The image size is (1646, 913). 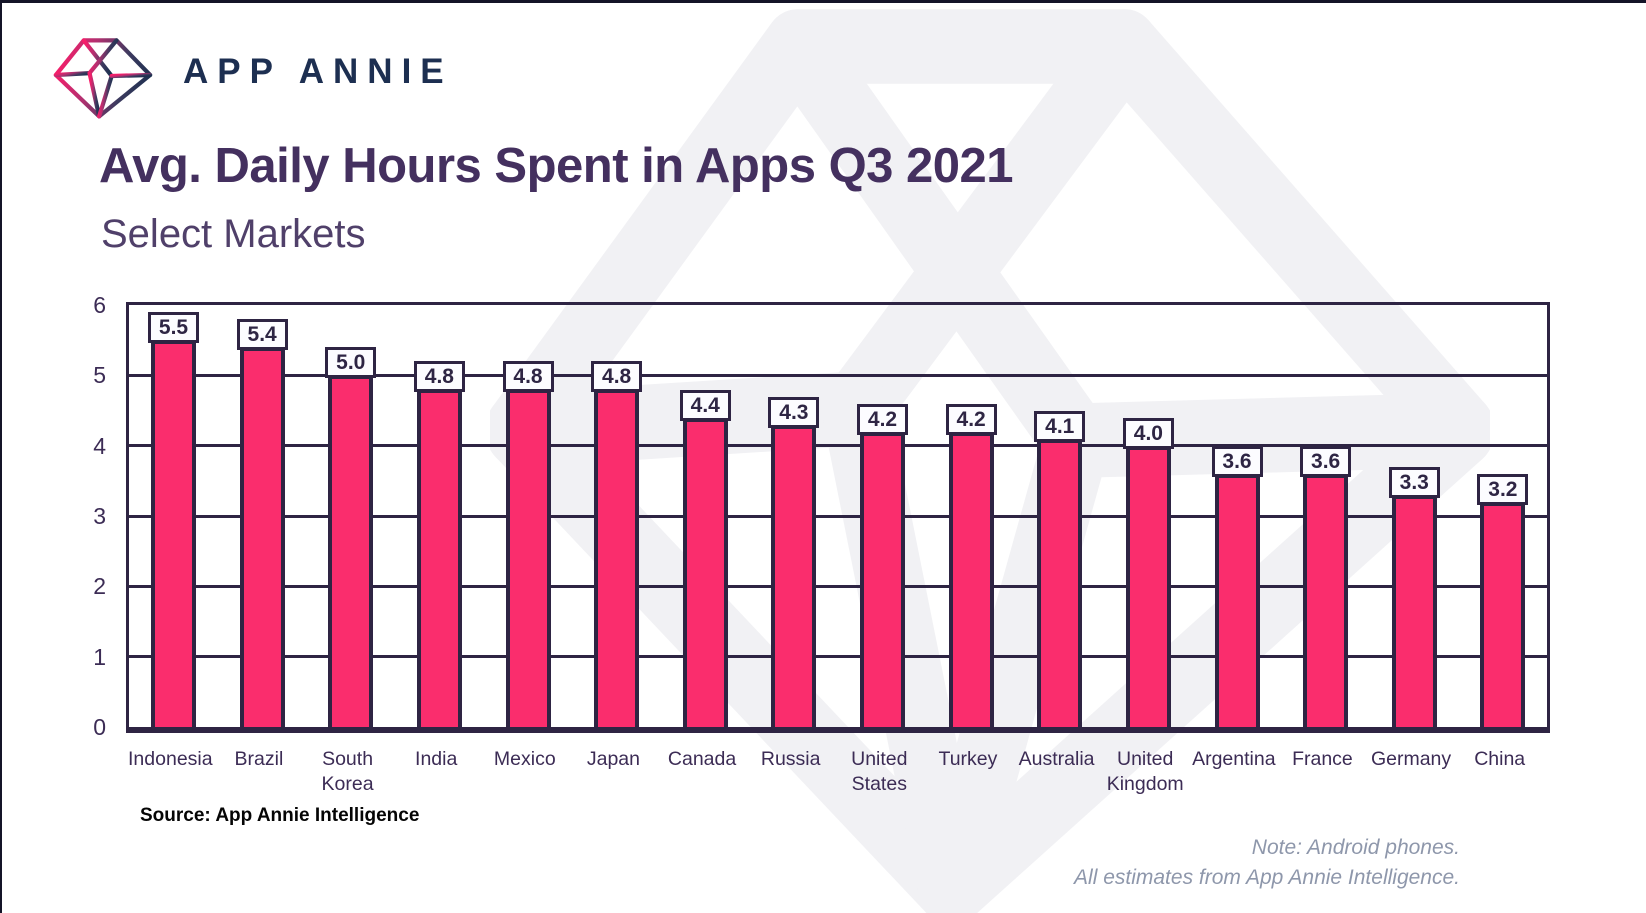 I want to click on x-label-india: India, so click(x=436, y=759).